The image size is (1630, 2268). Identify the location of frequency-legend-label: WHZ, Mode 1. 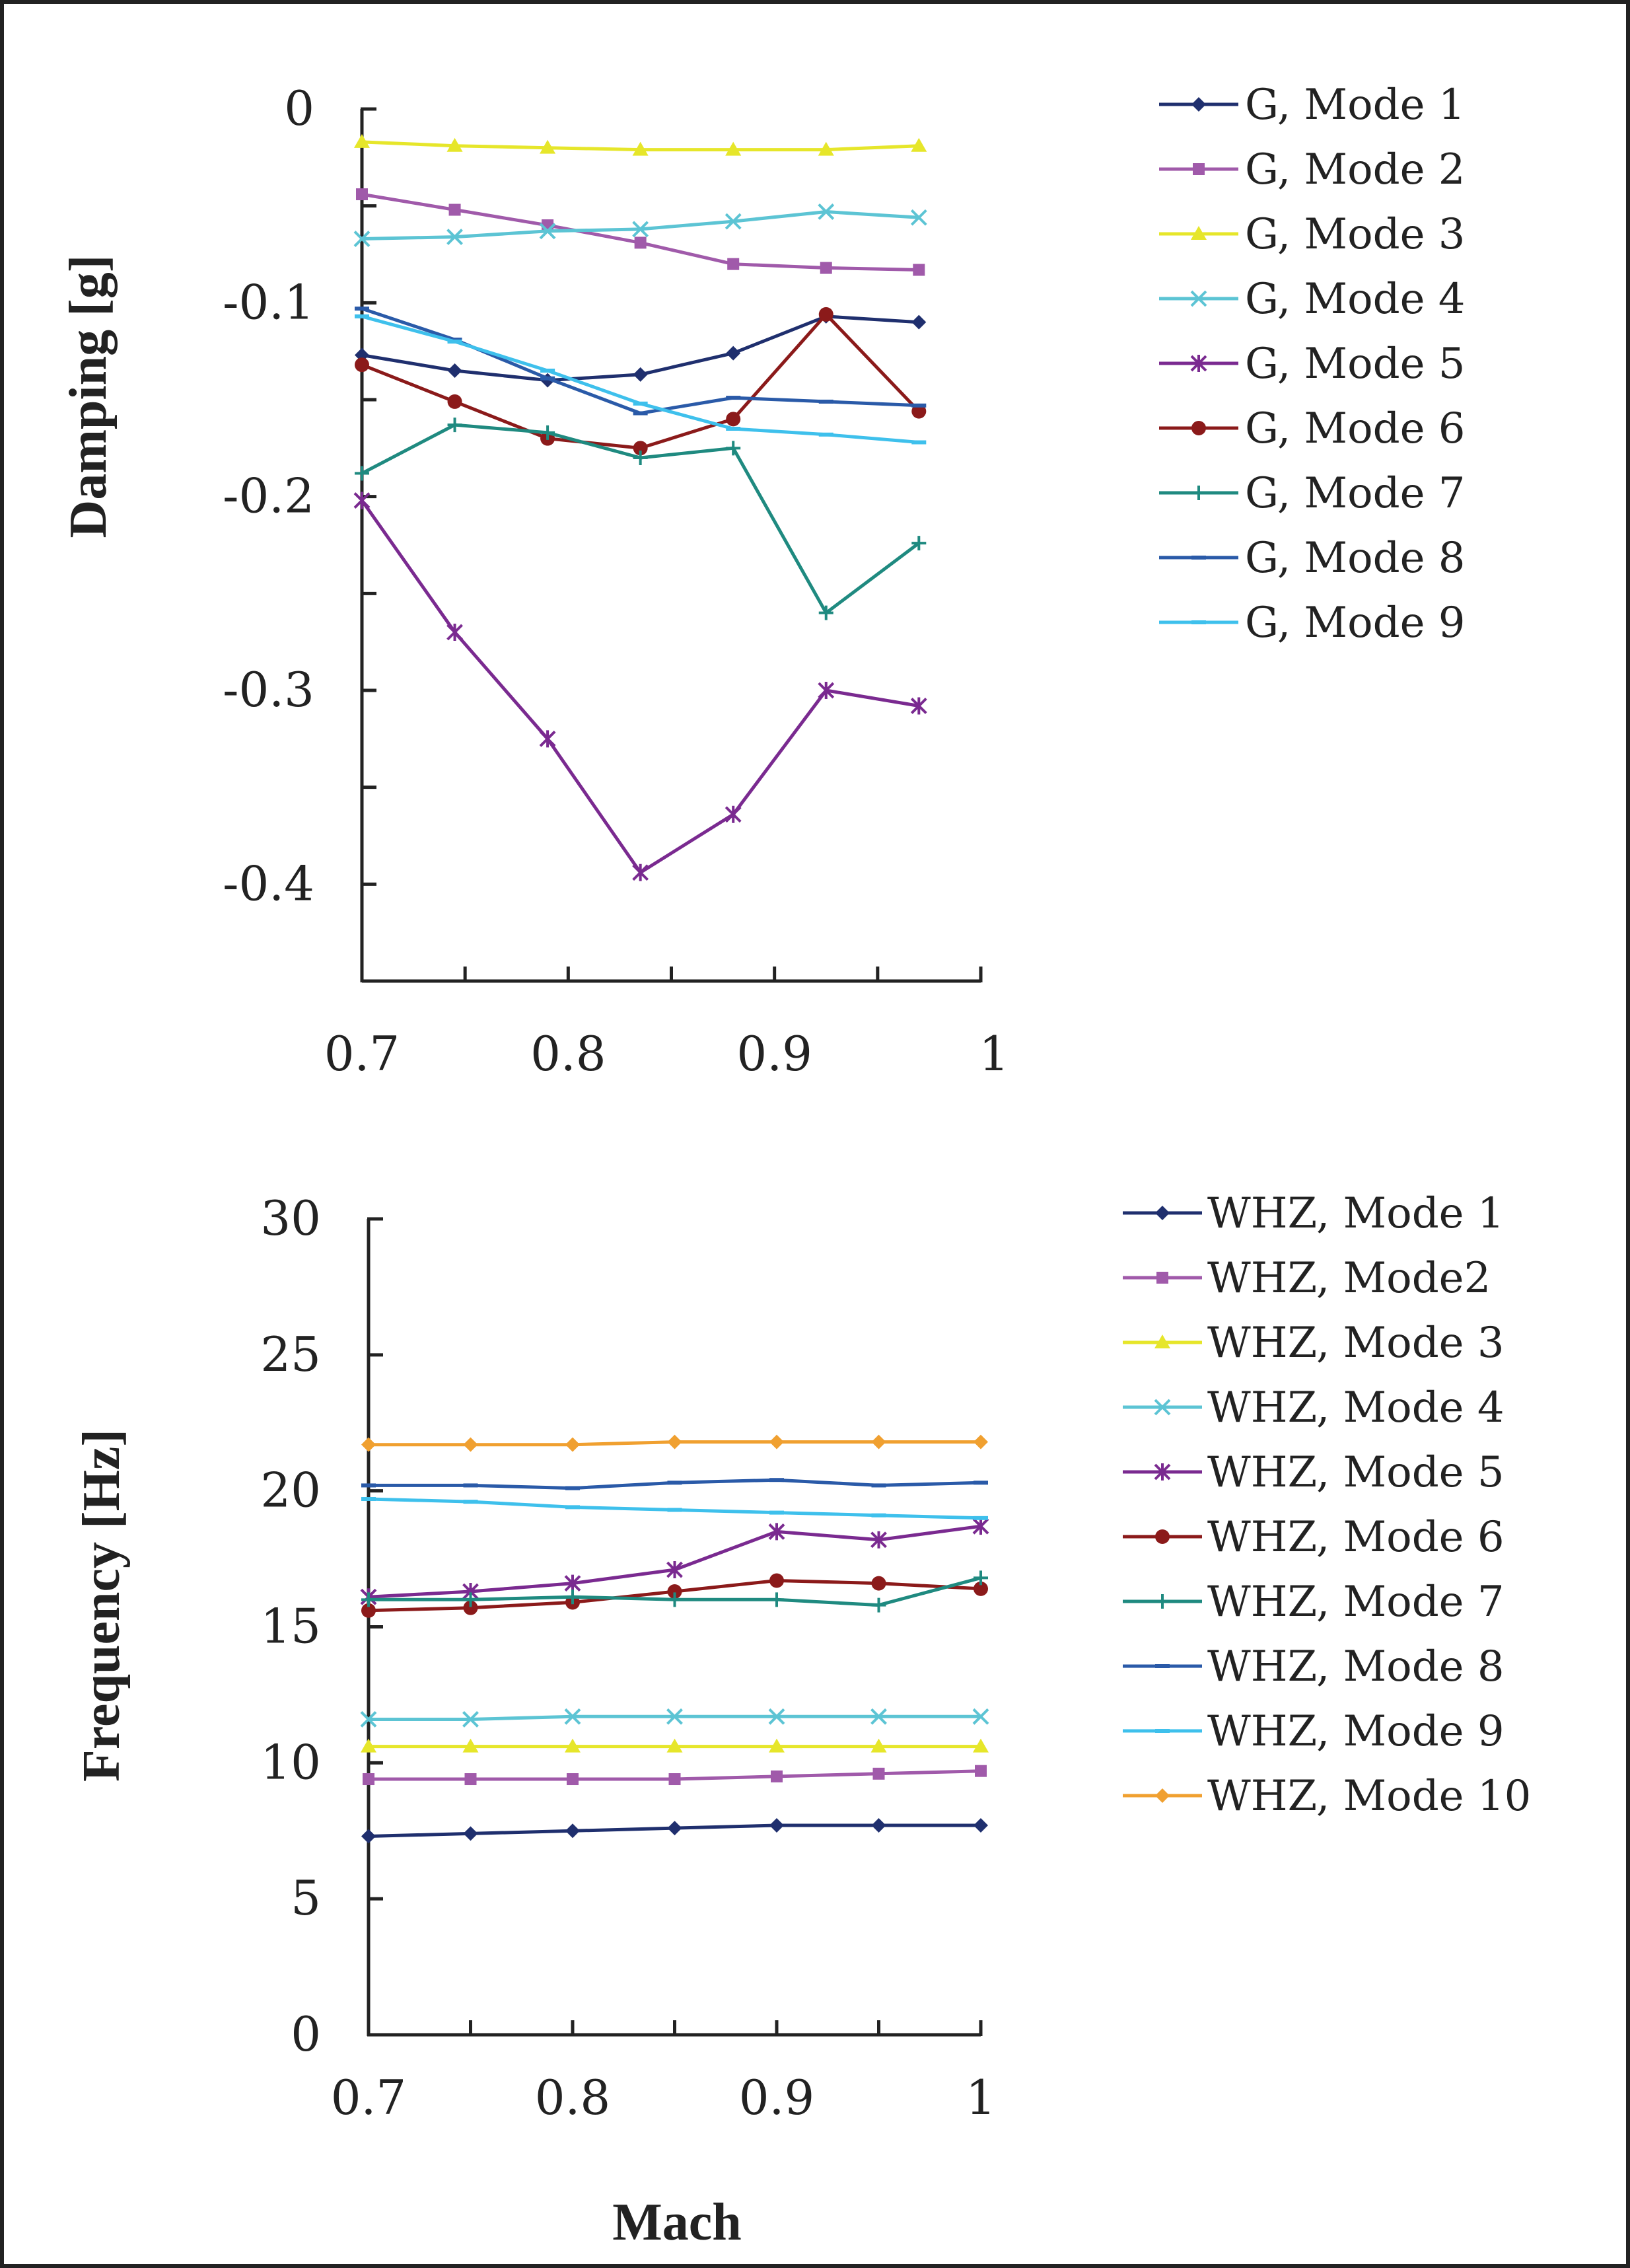
(1356, 1213).